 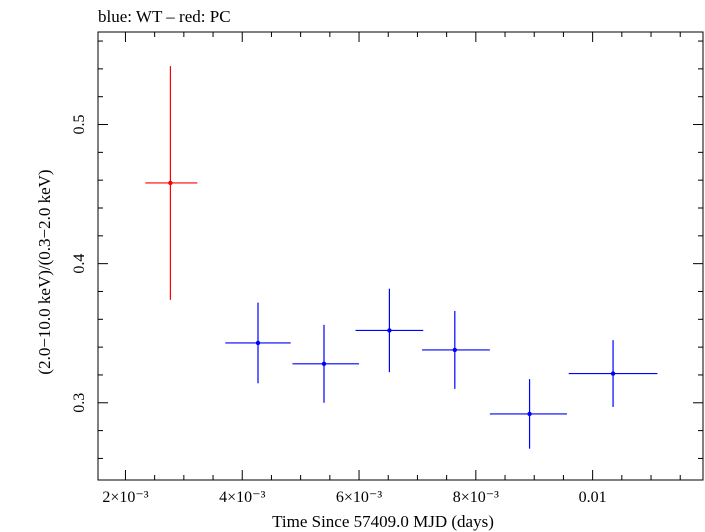 I want to click on x-tick-label: 4×10⁻³, so click(x=242, y=497).